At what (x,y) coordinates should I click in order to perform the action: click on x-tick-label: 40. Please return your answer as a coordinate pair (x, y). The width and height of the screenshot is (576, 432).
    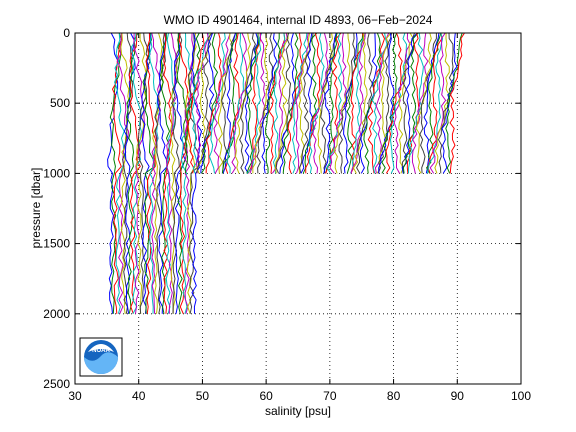
    Looking at the image, I should click on (139, 396).